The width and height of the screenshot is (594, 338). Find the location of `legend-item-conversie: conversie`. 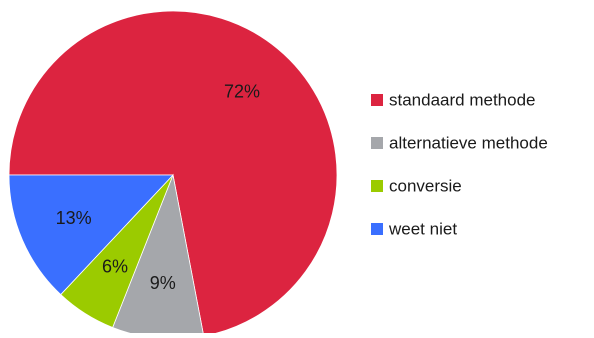

legend-item-conversie: conversie is located at coordinates (416, 186).